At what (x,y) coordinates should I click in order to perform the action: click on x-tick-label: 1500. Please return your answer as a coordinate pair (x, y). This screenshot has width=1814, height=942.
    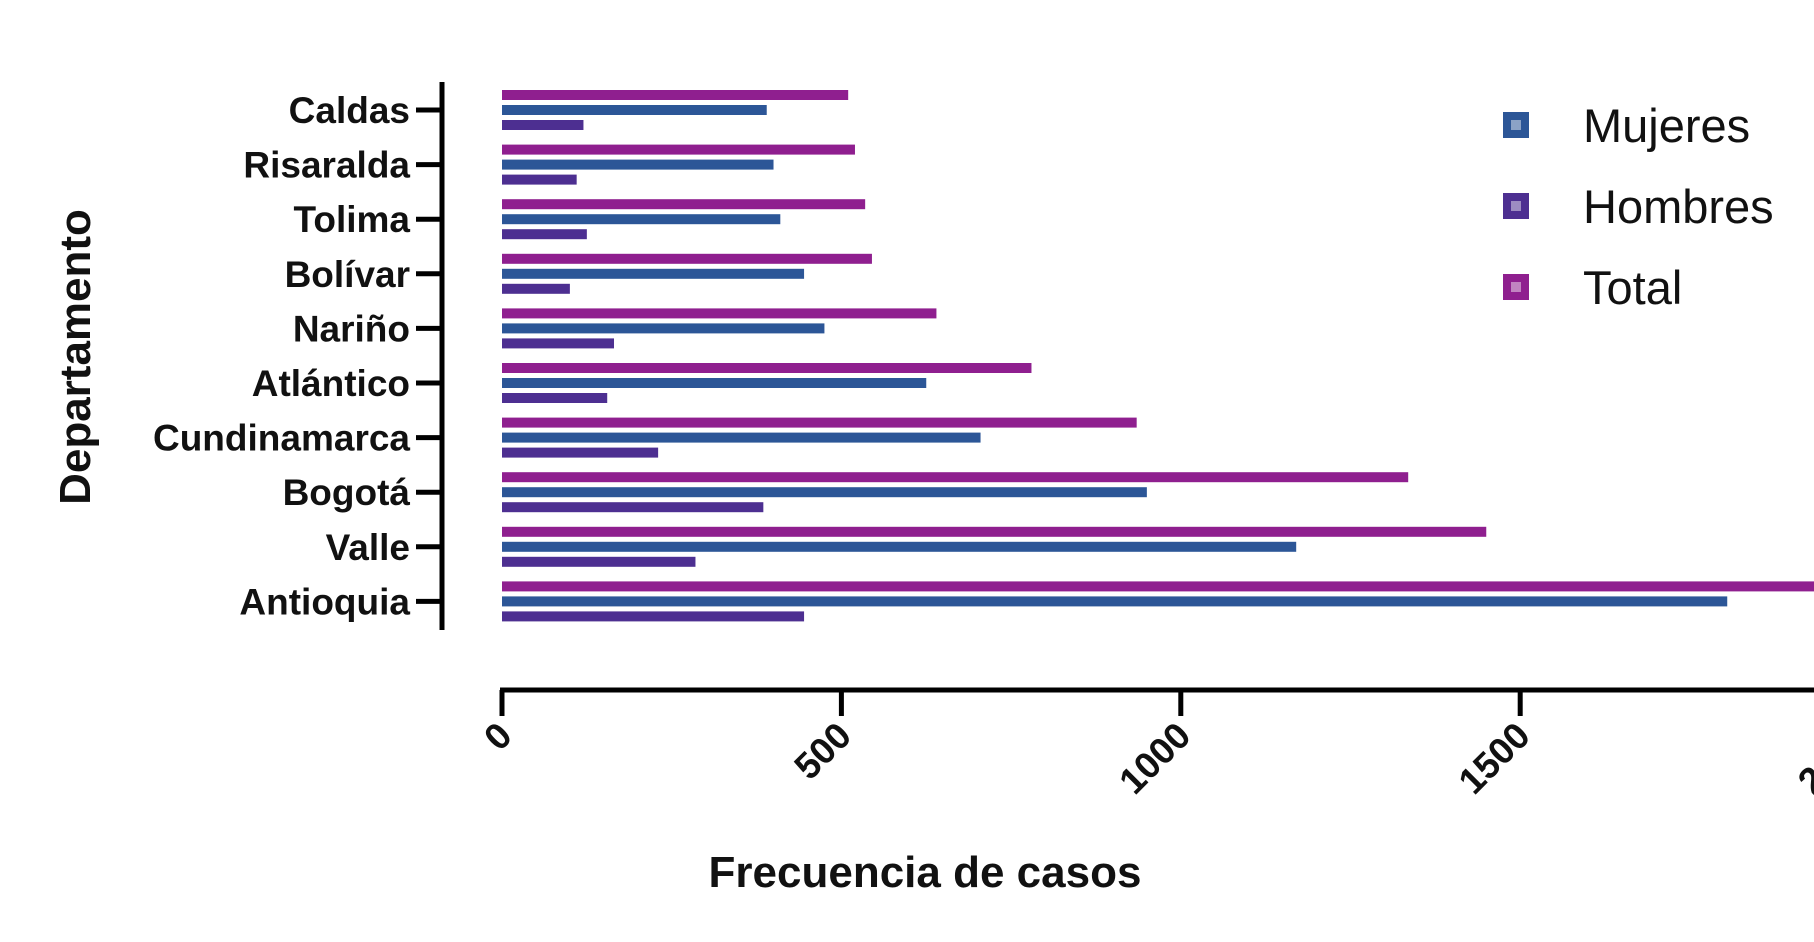
    Looking at the image, I should click on (1494, 758).